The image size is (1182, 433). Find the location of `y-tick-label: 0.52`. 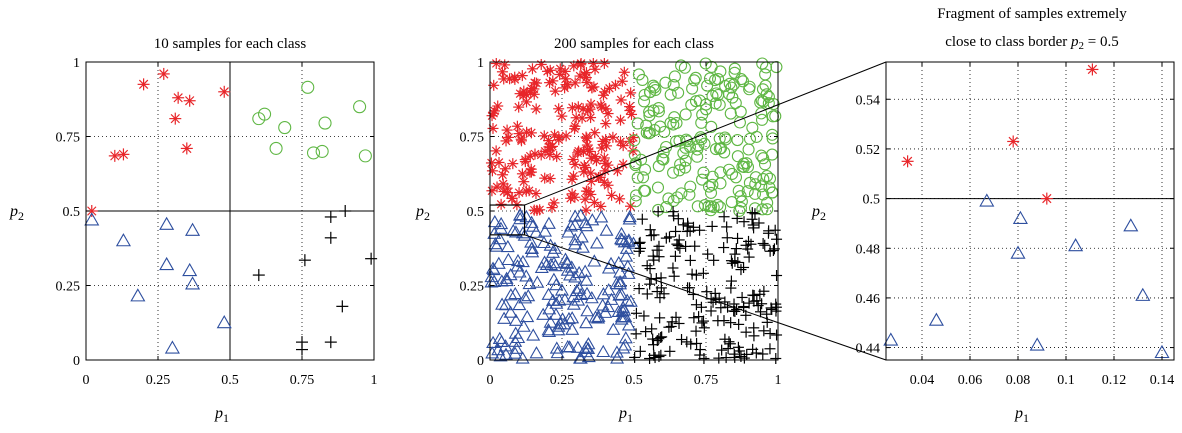

y-tick-label: 0.52 is located at coordinates (868, 150).